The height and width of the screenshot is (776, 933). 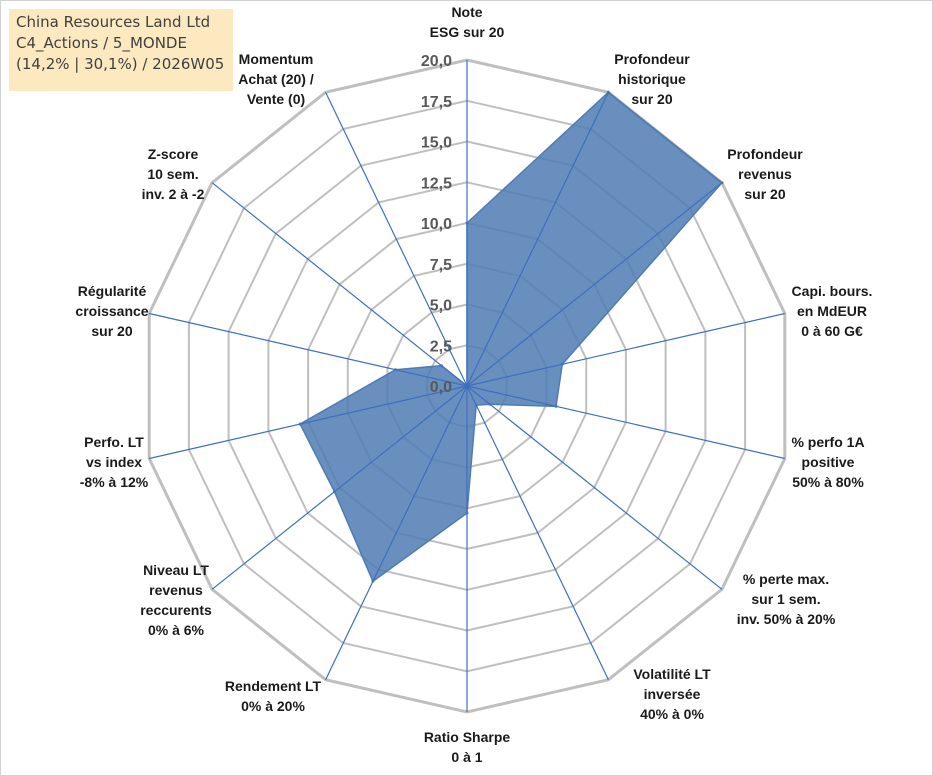 I want to click on category-label: Rendement LT, so click(x=273, y=686).